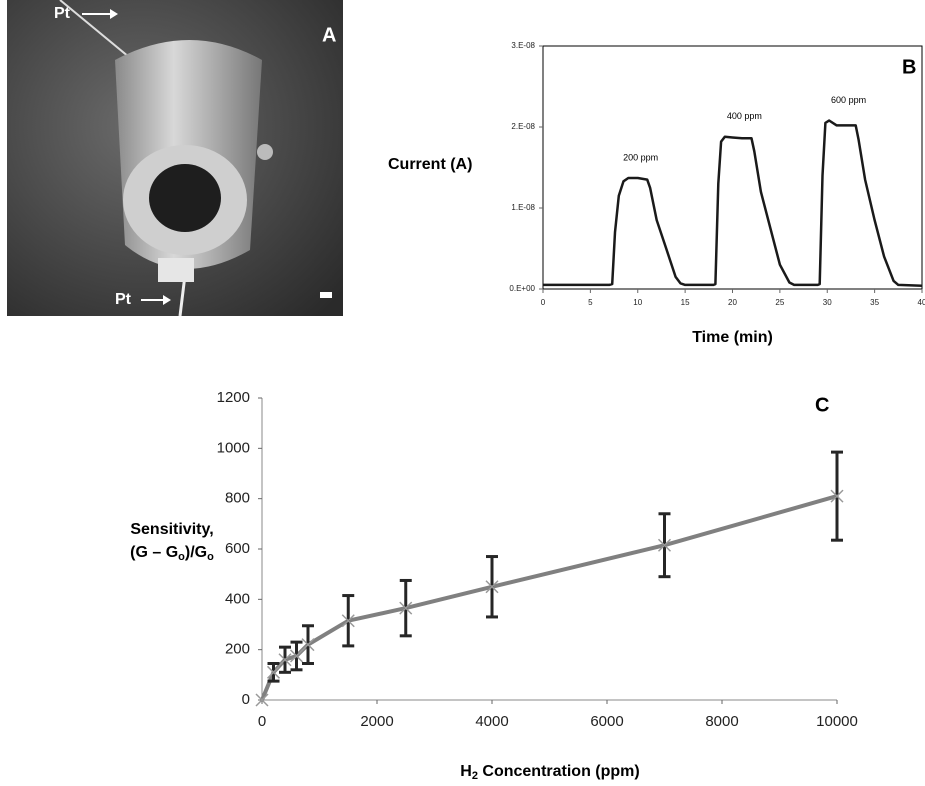 The width and height of the screenshot is (925, 786). I want to click on annotation: 600 ppm, so click(848, 100).